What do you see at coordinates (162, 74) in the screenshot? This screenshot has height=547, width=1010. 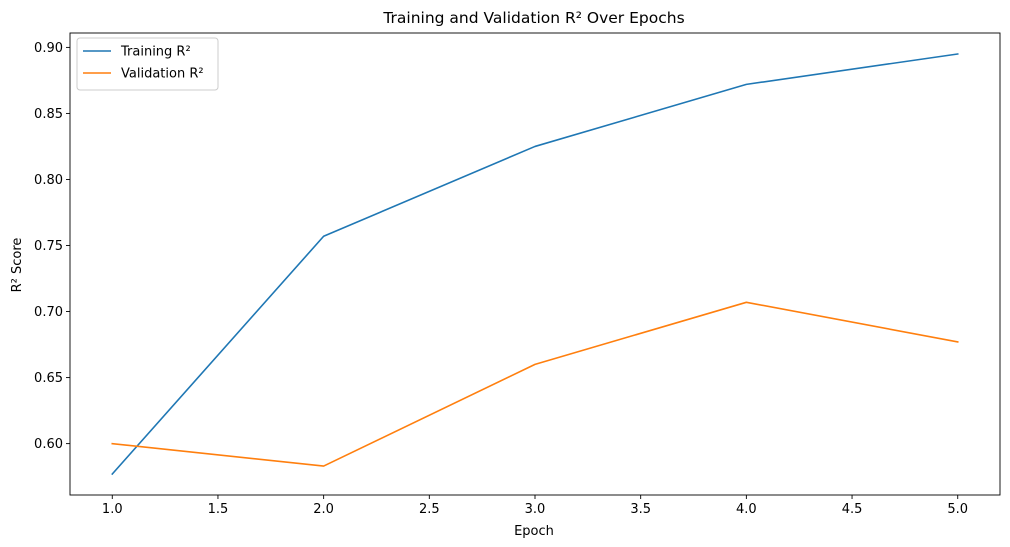 I see `legend-label-validation: Validation R²` at bounding box center [162, 74].